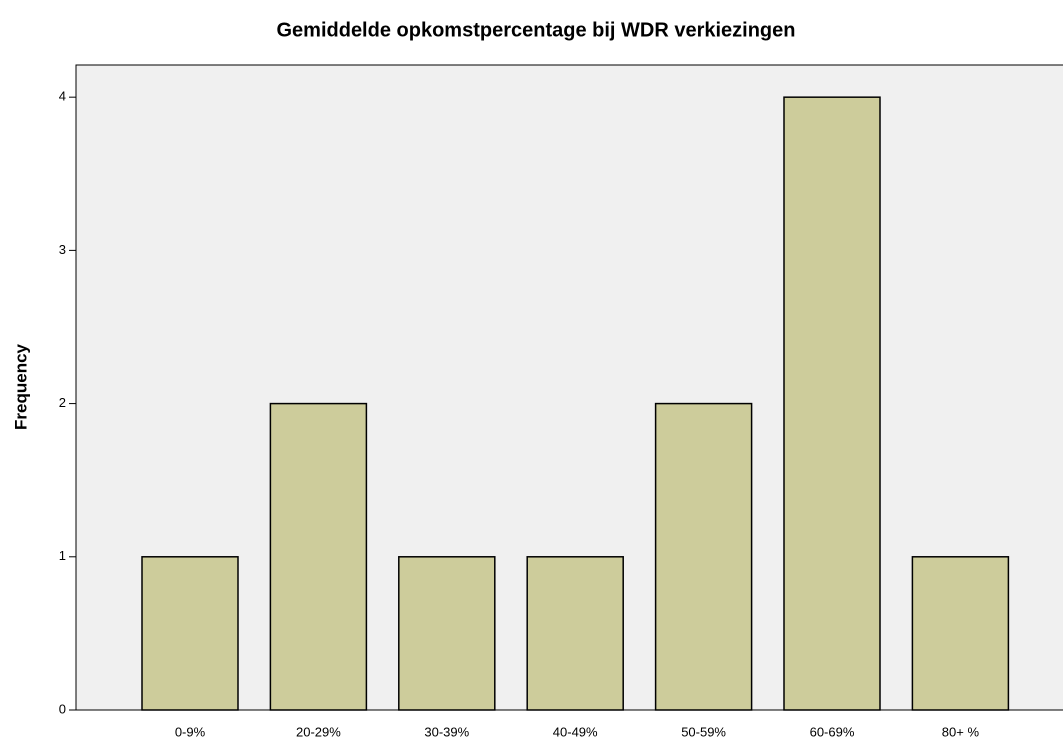  I want to click on x-tick-label: 0-9%, so click(190, 731).